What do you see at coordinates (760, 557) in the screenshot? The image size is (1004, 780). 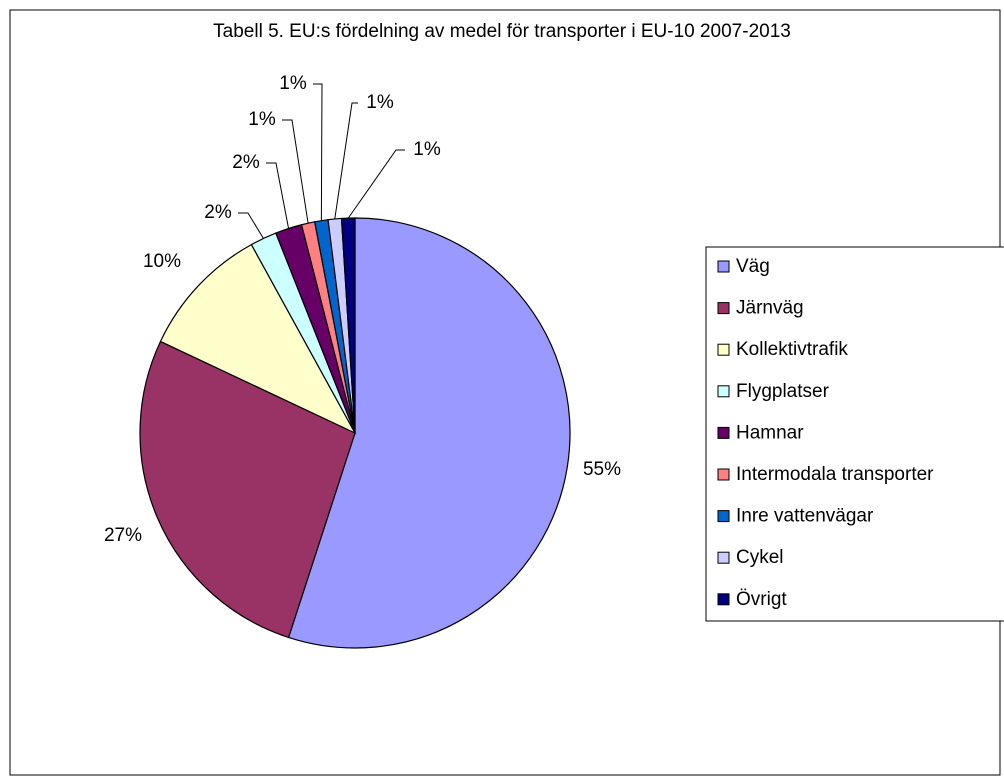 I see `legend-label: Cykel` at bounding box center [760, 557].